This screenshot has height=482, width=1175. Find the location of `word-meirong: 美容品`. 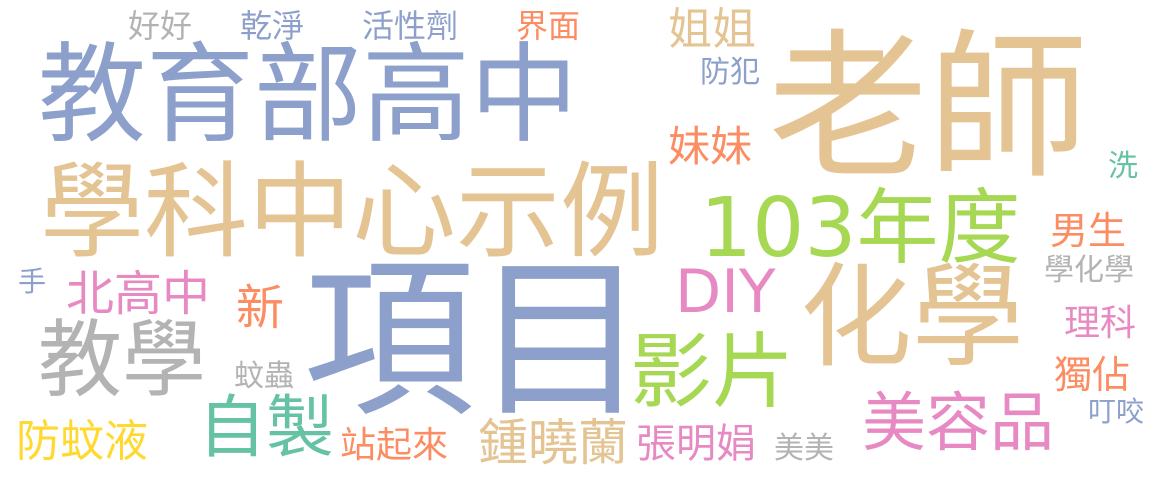

word-meirong: 美容品 is located at coordinates (958, 424).